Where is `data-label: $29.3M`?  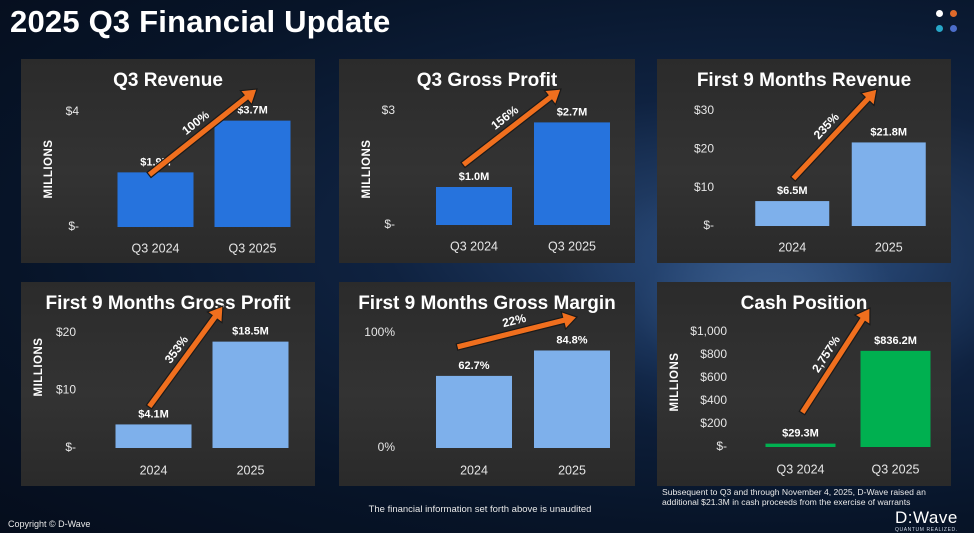
data-label: $29.3M is located at coordinates (800, 434).